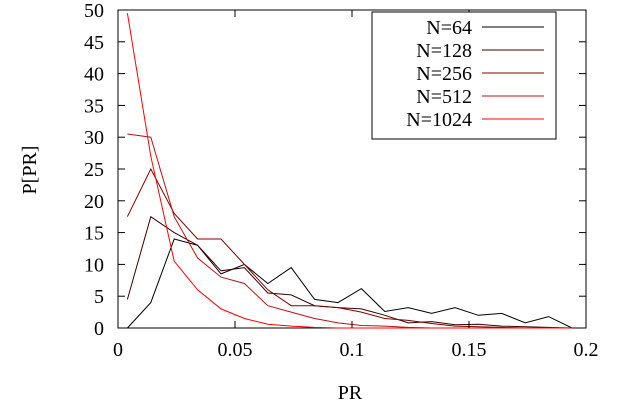 This screenshot has height=414, width=624. What do you see at coordinates (439, 120) in the screenshot?
I see `legend-label: N=1024` at bounding box center [439, 120].